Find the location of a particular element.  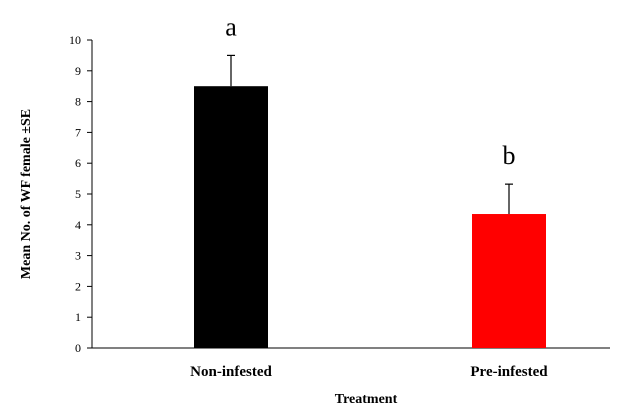

y-tick-label: 3 is located at coordinates (78, 256).